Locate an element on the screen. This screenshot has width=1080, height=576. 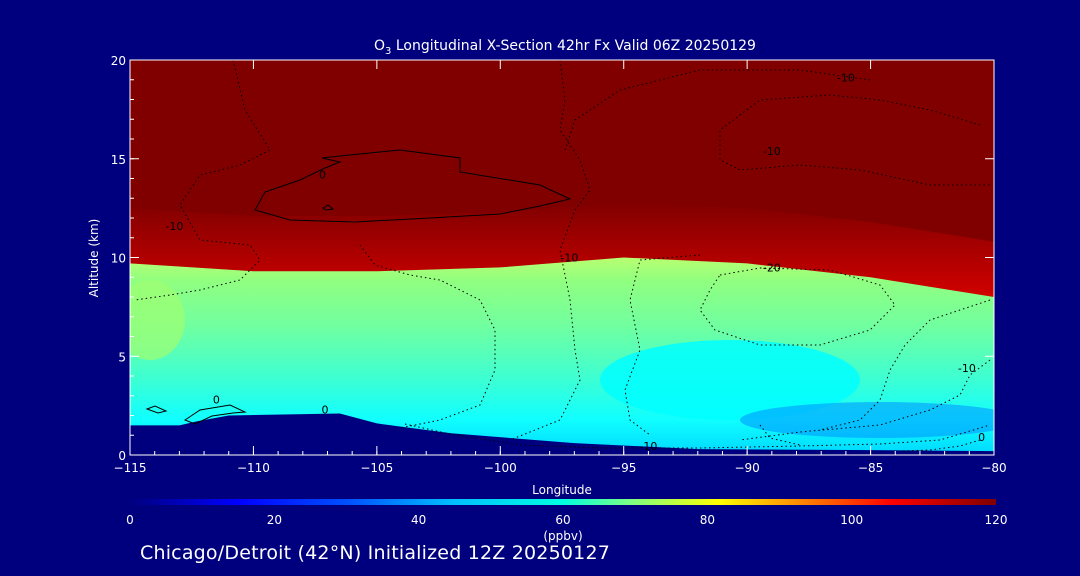
colorbar-label: (ppbv) is located at coordinates (562, 536).